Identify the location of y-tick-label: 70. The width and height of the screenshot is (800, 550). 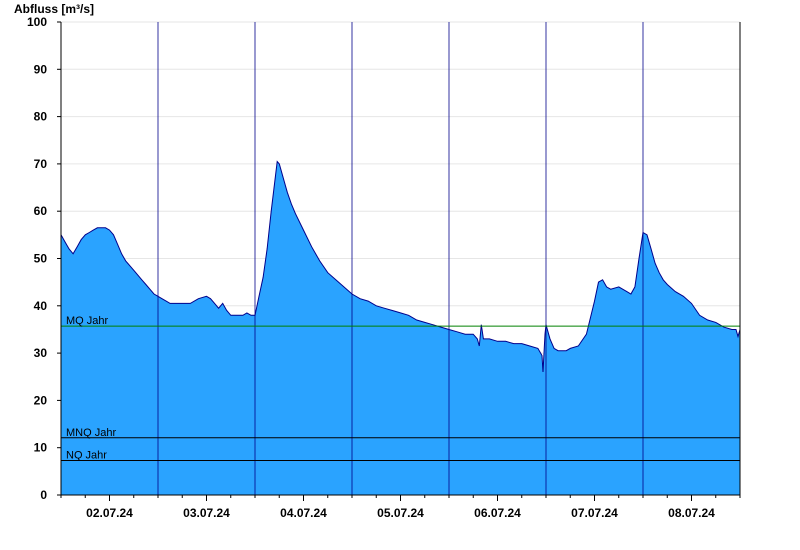
(41, 164).